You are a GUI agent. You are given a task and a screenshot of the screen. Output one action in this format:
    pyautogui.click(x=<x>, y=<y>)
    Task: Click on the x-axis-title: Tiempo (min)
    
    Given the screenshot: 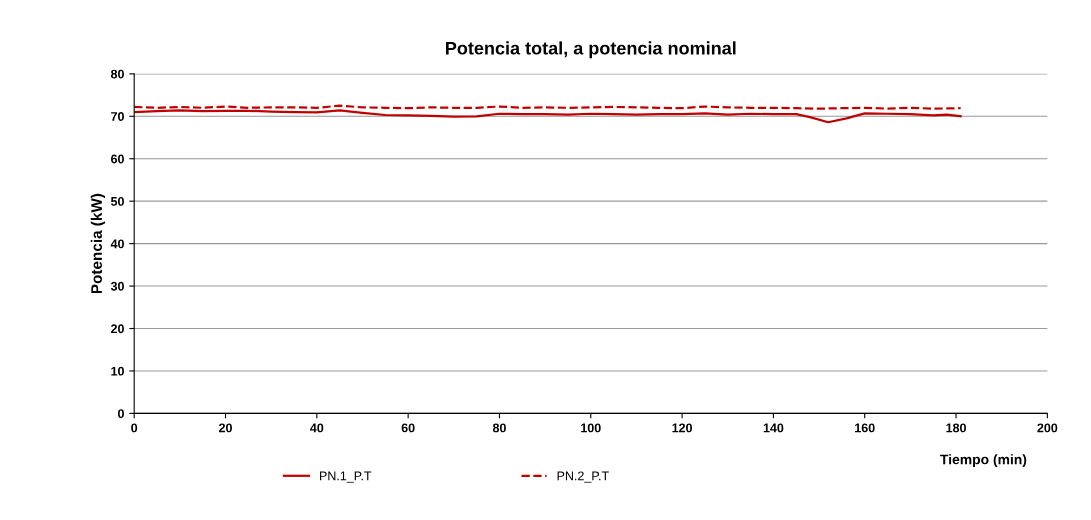 What is the action you would take?
    pyautogui.click(x=983, y=461)
    